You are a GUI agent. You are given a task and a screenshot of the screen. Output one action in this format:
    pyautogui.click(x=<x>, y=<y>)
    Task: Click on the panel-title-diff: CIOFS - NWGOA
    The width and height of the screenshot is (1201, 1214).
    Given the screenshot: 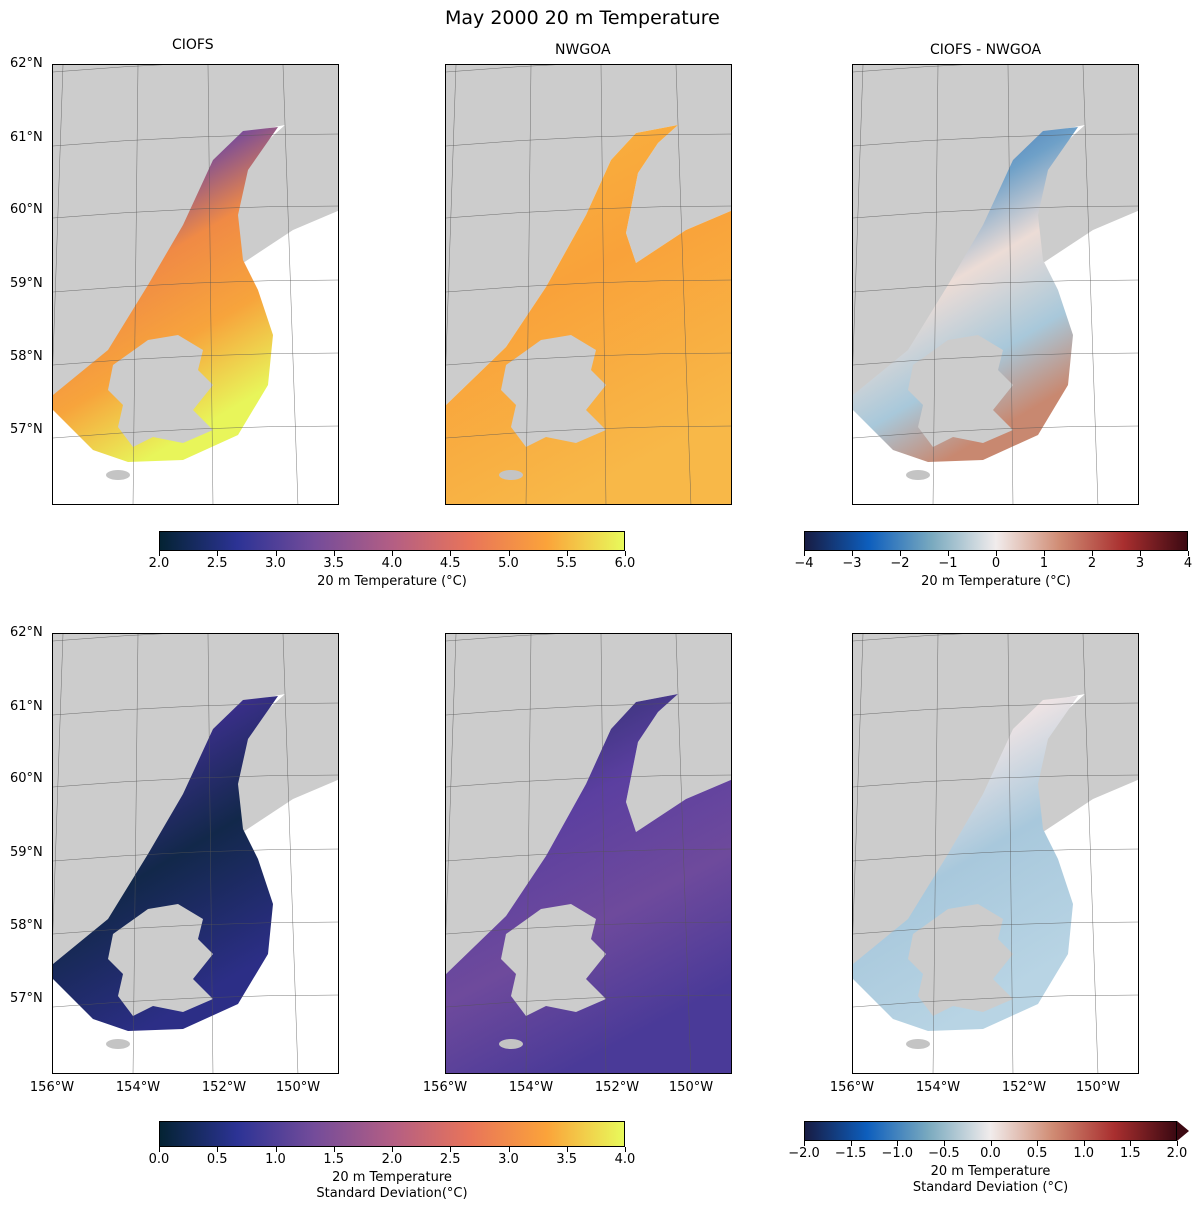 What is the action you would take?
    pyautogui.click(x=986, y=50)
    